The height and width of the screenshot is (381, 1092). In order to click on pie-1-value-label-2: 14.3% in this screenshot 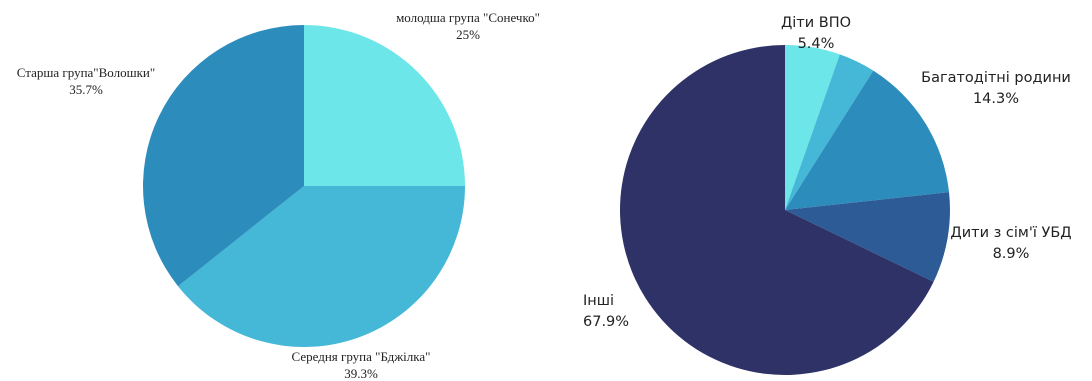, I will do `click(996, 99)`.